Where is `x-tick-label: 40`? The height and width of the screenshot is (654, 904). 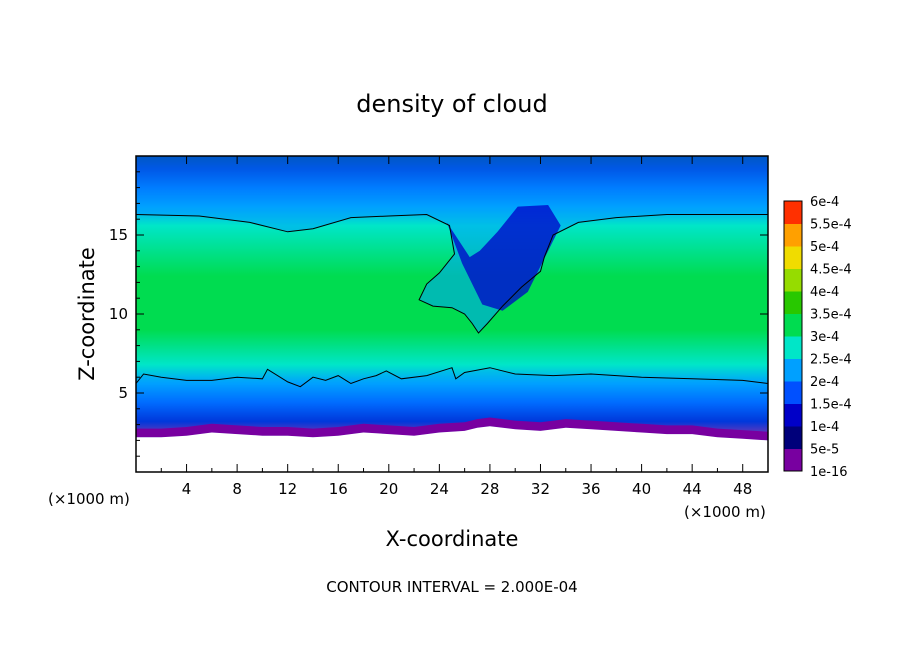 x-tick-label: 40 is located at coordinates (641, 489).